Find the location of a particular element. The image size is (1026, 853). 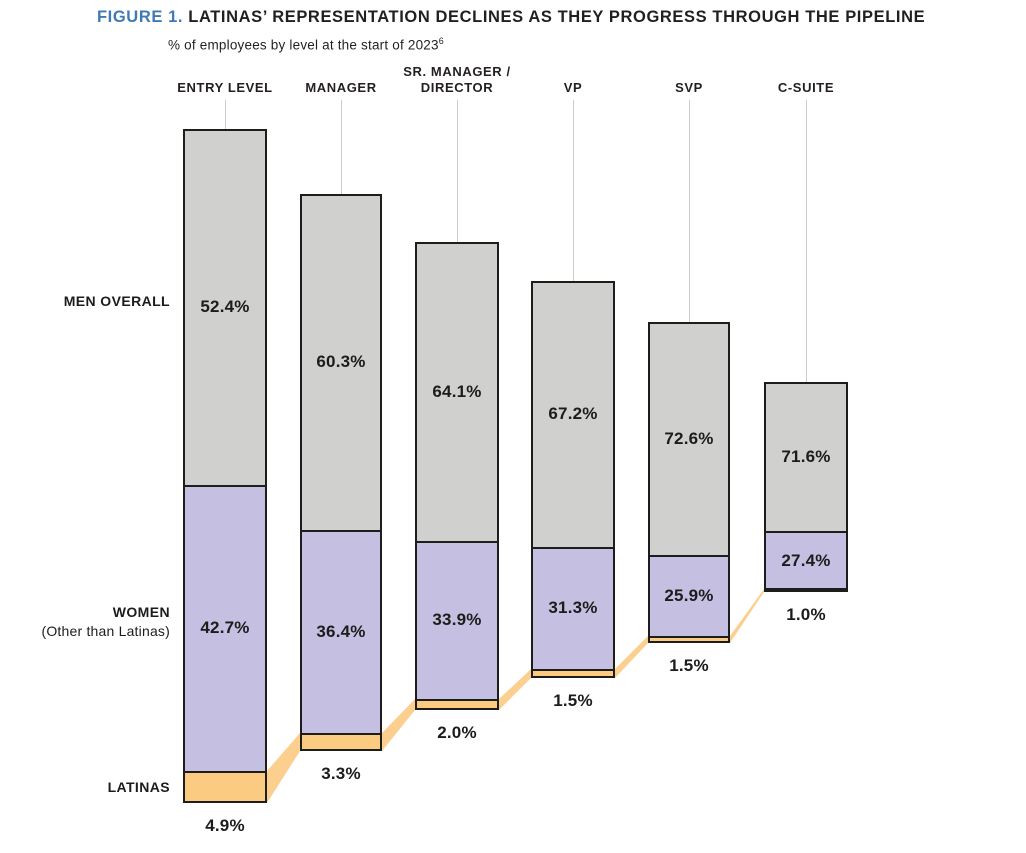

value-men-entry-level: 52.4% is located at coordinates (225, 306).